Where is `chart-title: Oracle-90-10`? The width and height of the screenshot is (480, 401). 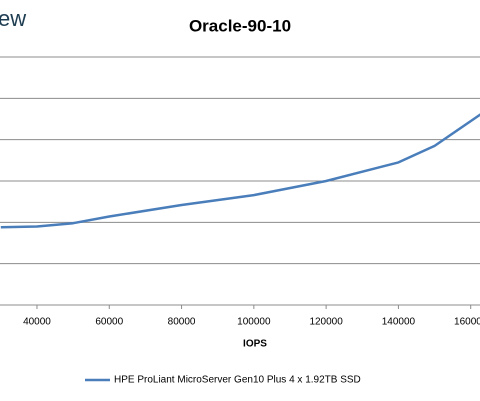
chart-title: Oracle-90-10 is located at coordinates (240, 25).